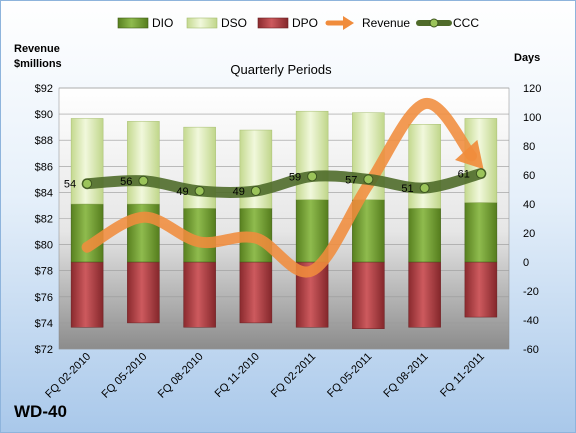 The width and height of the screenshot is (576, 433). I want to click on x-tick-label: FQ 08-2011, so click(405, 375).